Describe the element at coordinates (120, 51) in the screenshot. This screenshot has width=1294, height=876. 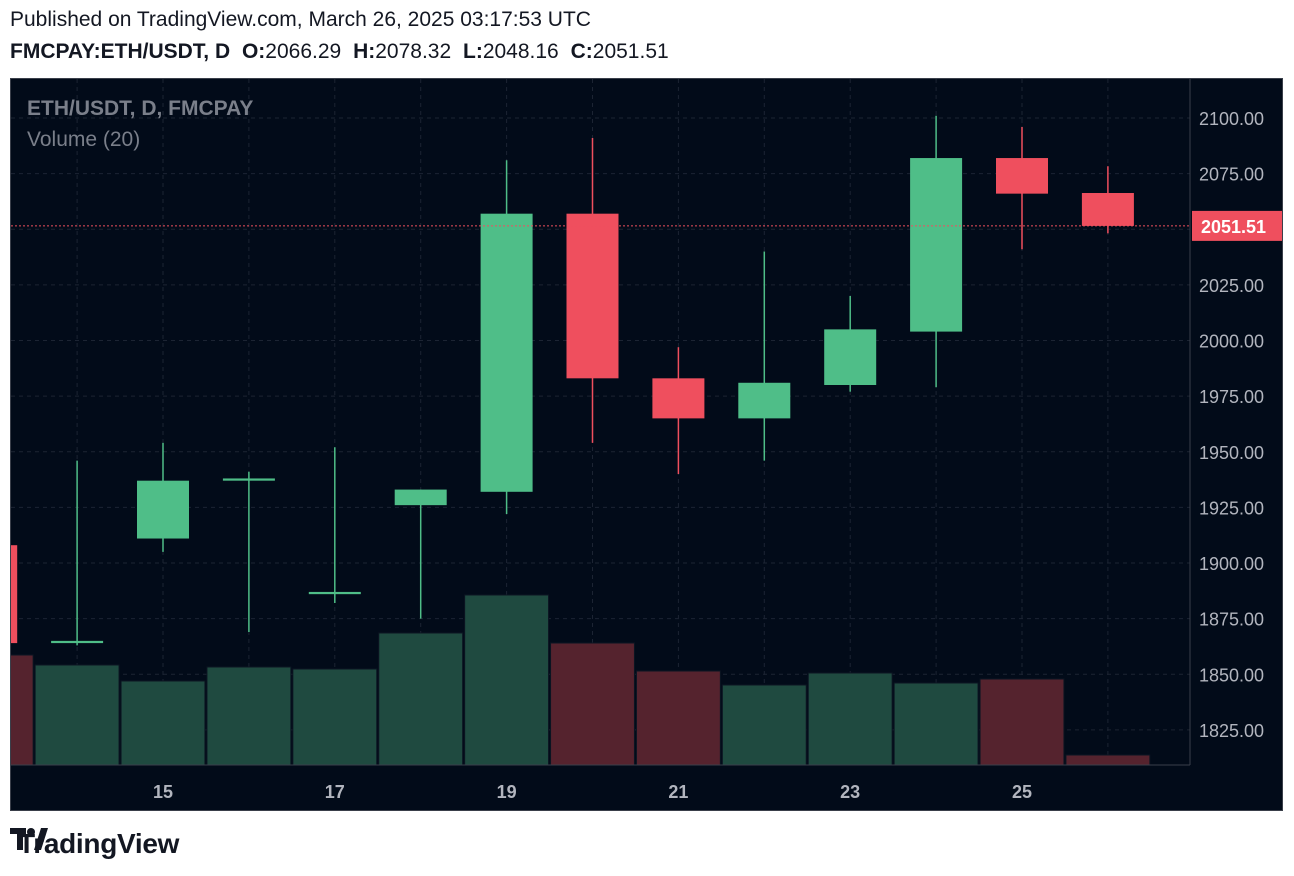
I see `symbol-label: FMCPAY:ETH/USDT, D` at that location.